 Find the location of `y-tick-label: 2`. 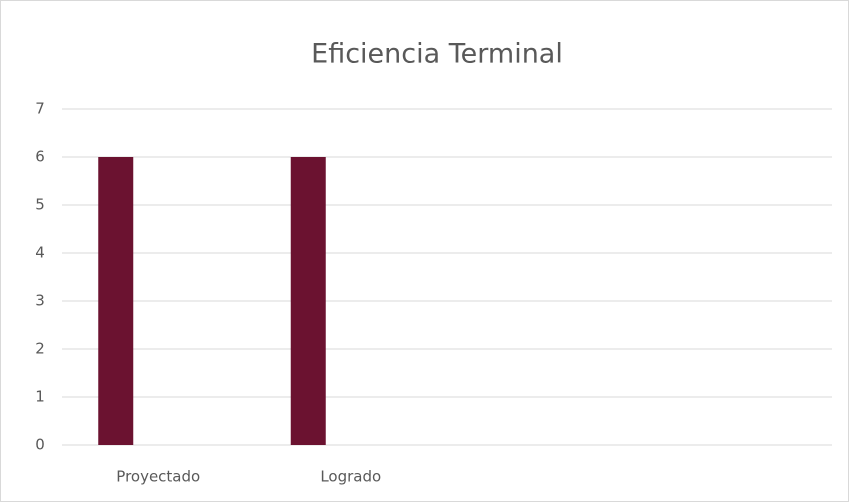

y-tick-label: 2 is located at coordinates (40, 349).